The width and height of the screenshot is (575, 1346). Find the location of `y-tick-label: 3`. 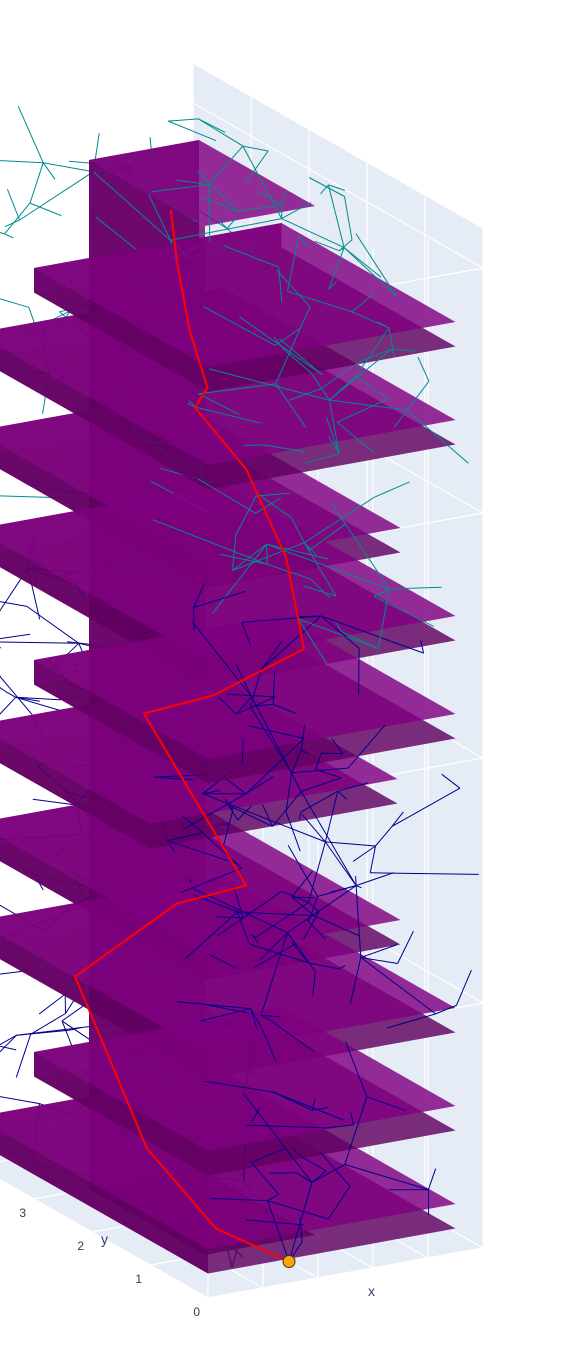

y-tick-label: 3 is located at coordinates (22, 1213).